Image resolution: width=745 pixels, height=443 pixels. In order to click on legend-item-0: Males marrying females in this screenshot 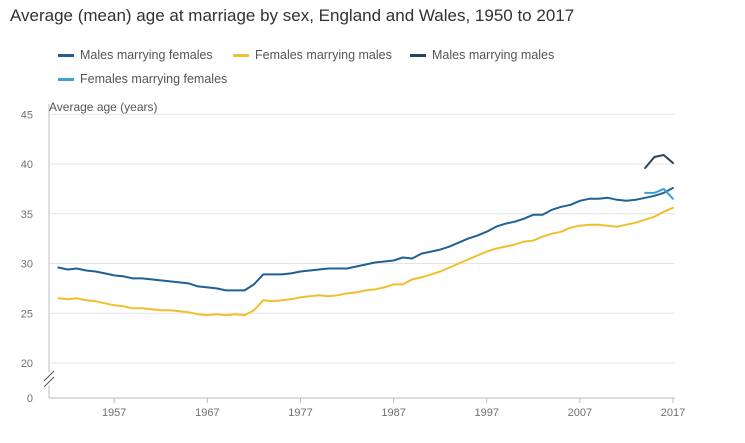, I will do `click(135, 55)`.